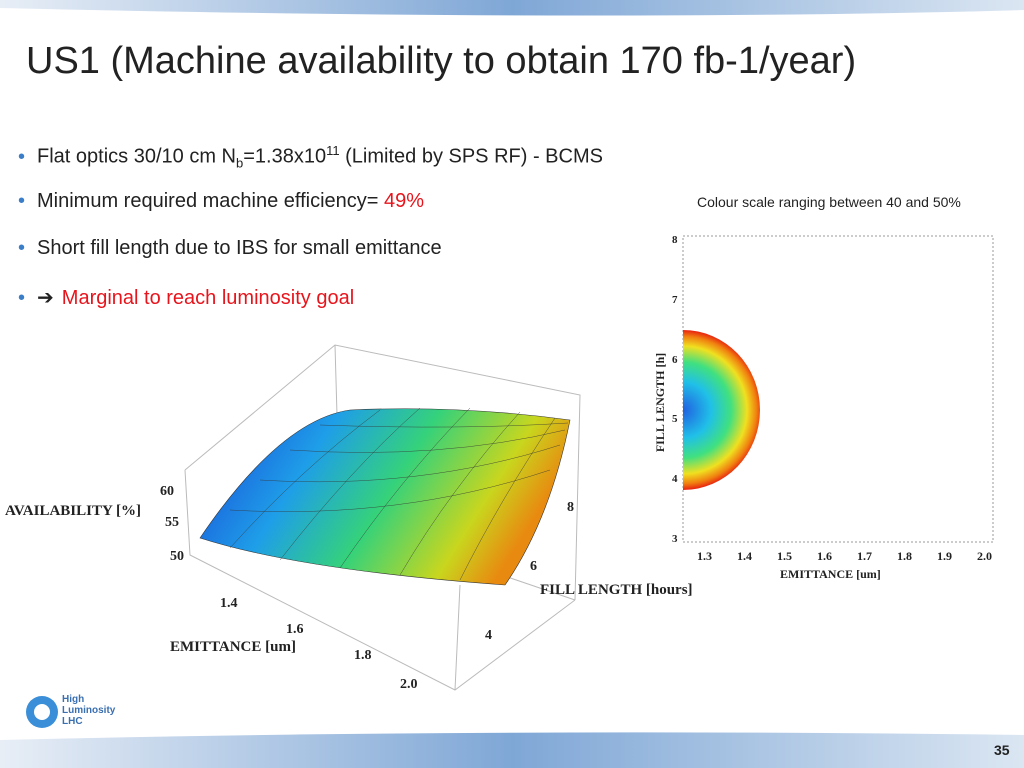 Image resolution: width=1024 pixels, height=768 pixels. Describe the element at coordinates (285, 156) in the screenshot. I see `bullet-text: =1.38x10` at that location.